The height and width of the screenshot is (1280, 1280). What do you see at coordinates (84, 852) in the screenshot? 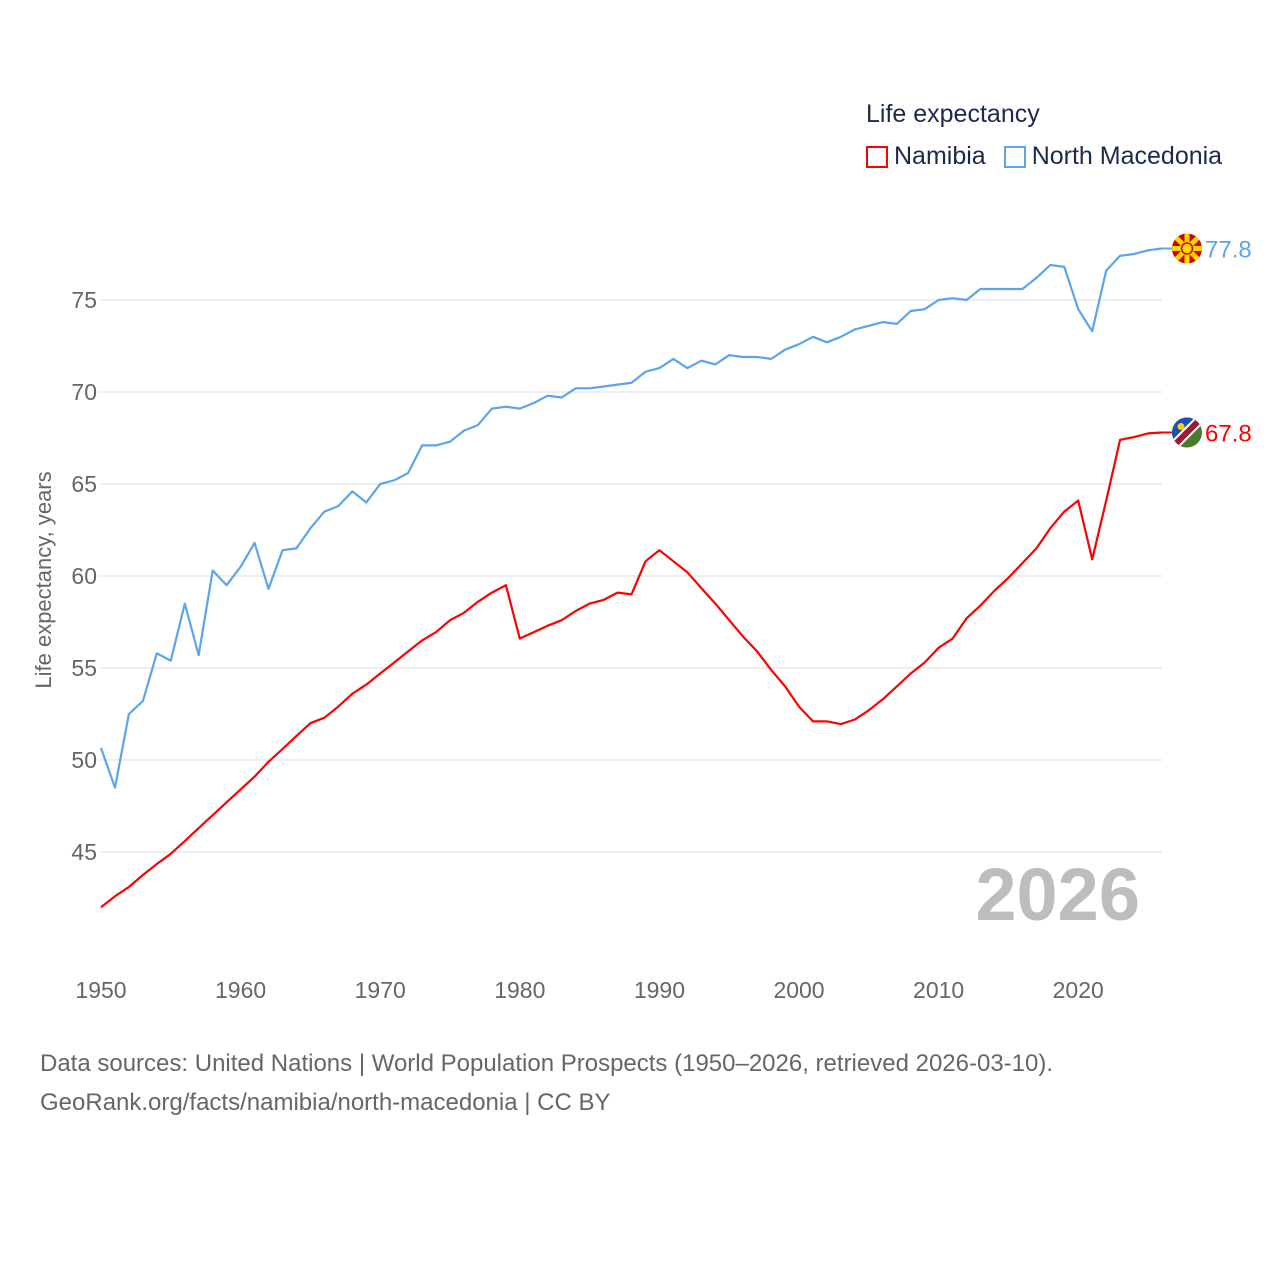
I see `y-tick-label: 45` at bounding box center [84, 852].